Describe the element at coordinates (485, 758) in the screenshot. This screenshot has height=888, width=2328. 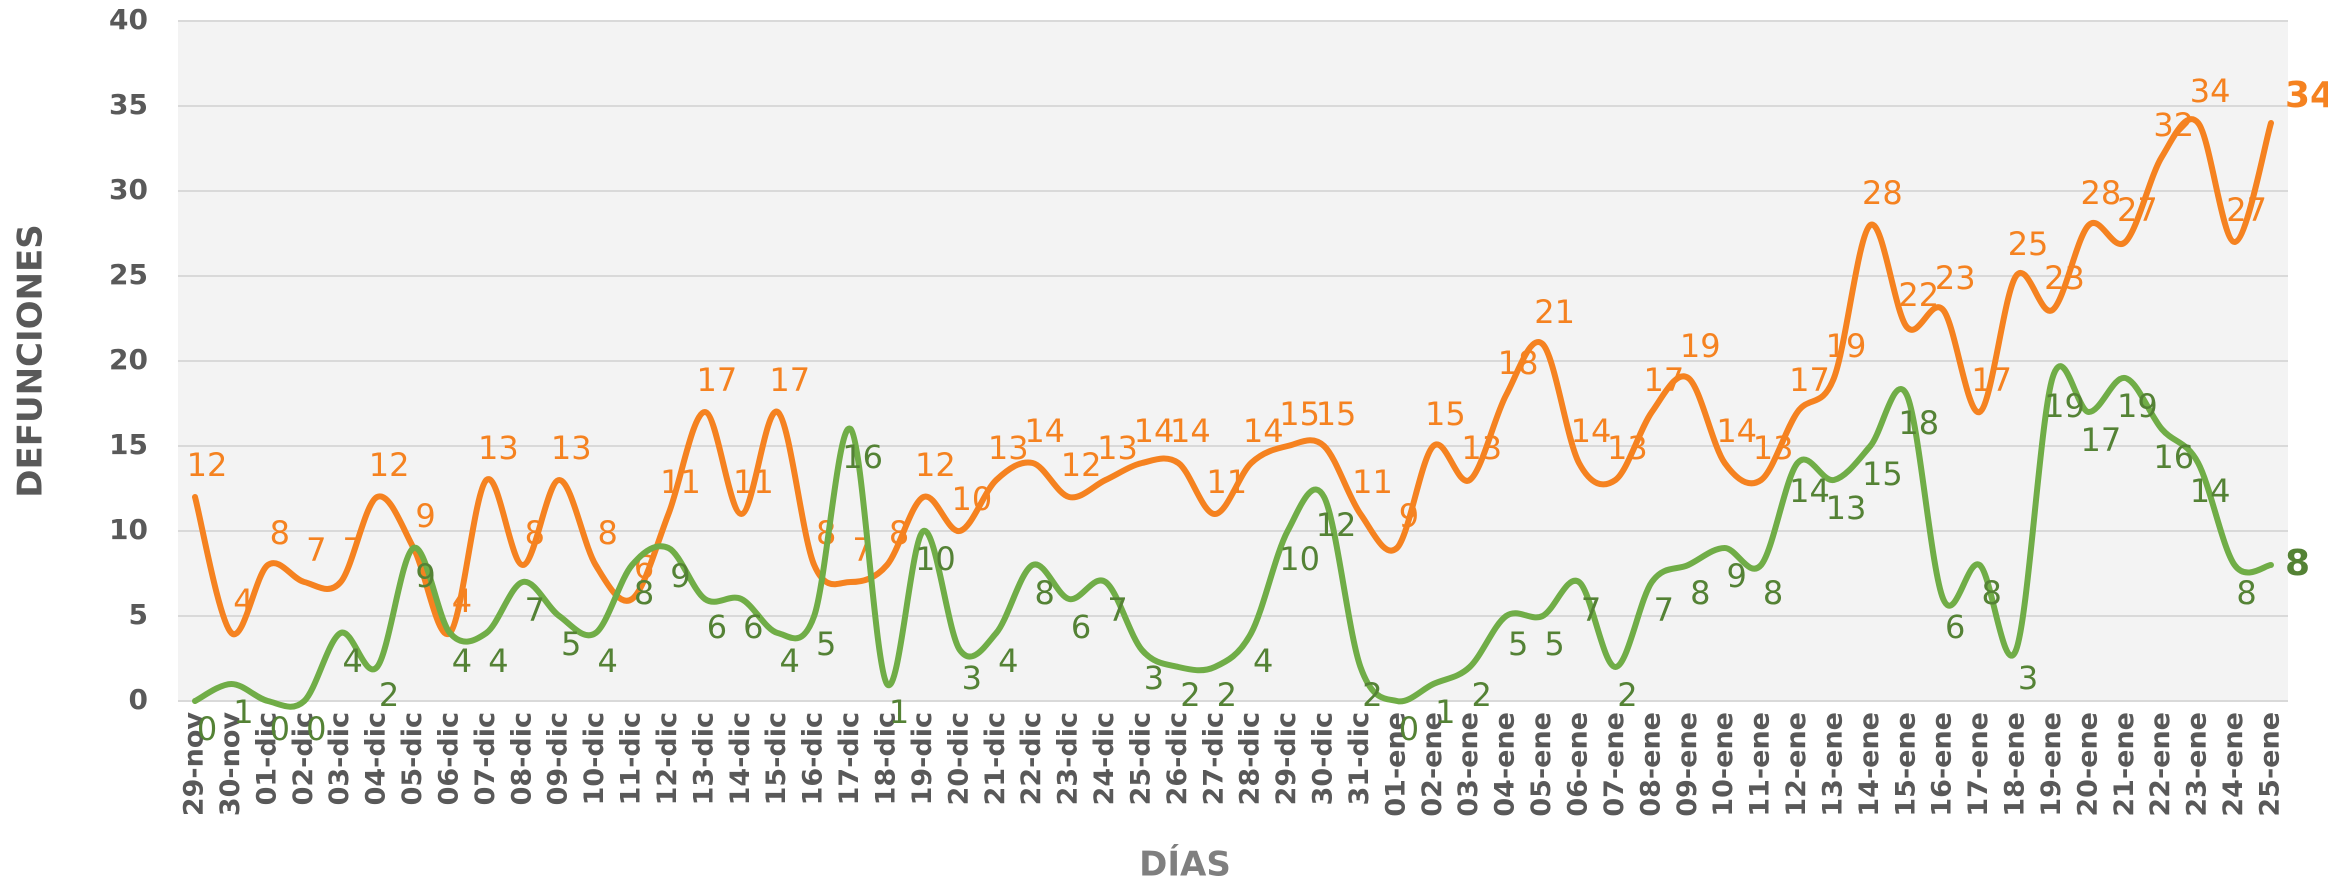
I see `x-tick-label: 07-dic` at that location.